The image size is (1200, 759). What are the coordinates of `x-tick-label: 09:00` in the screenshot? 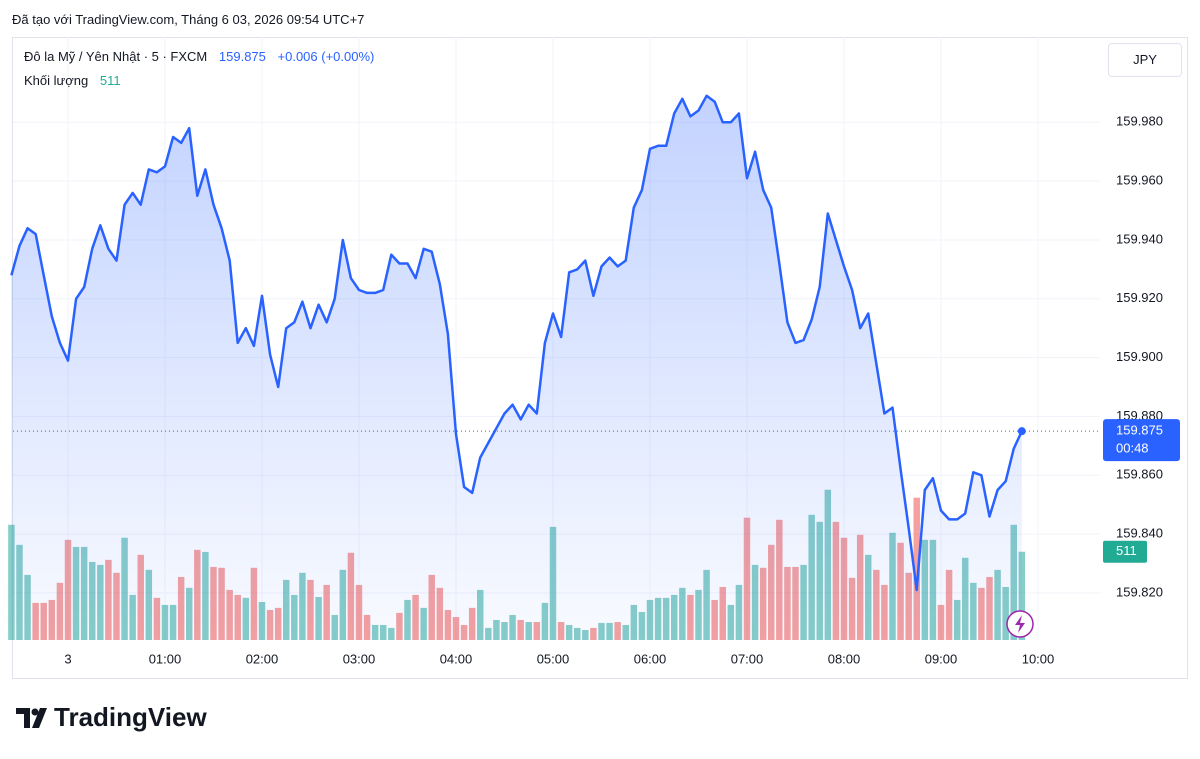 It's located at (941, 658).